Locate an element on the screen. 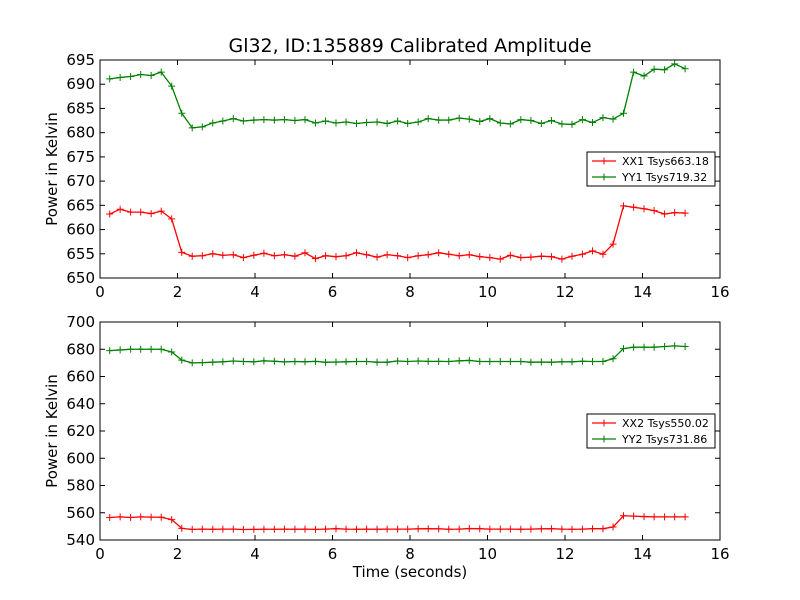 This screenshot has height=600, width=800. x-tick-label: 14 is located at coordinates (642, 554).